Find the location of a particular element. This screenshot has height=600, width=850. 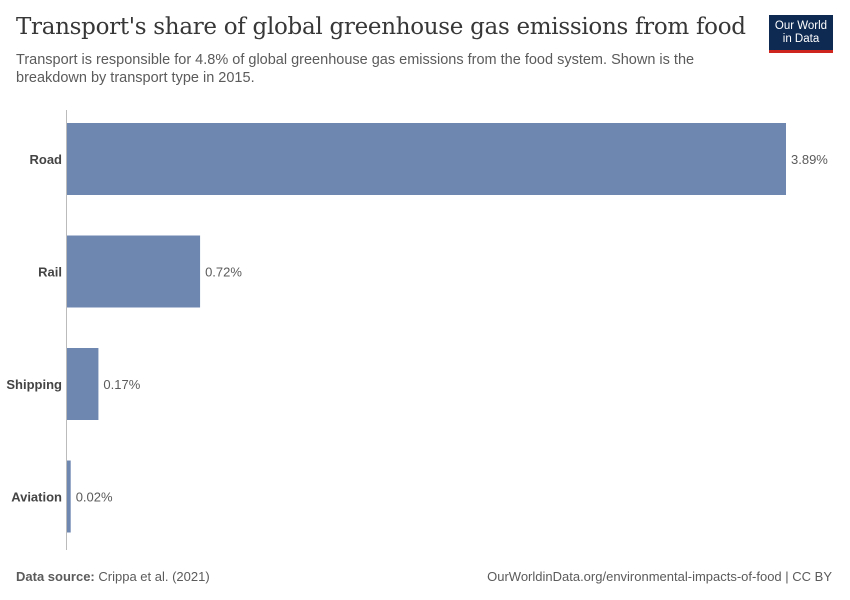

owid-logo: Our World in Data is located at coordinates (801, 34).